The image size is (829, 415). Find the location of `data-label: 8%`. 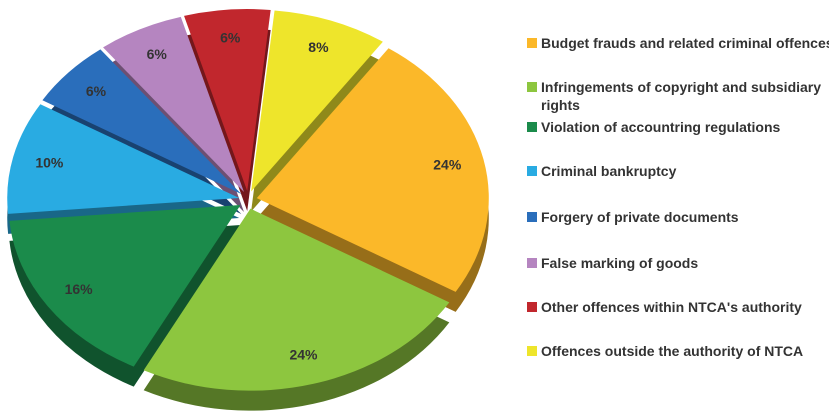

data-label: 8% is located at coordinates (318, 47).